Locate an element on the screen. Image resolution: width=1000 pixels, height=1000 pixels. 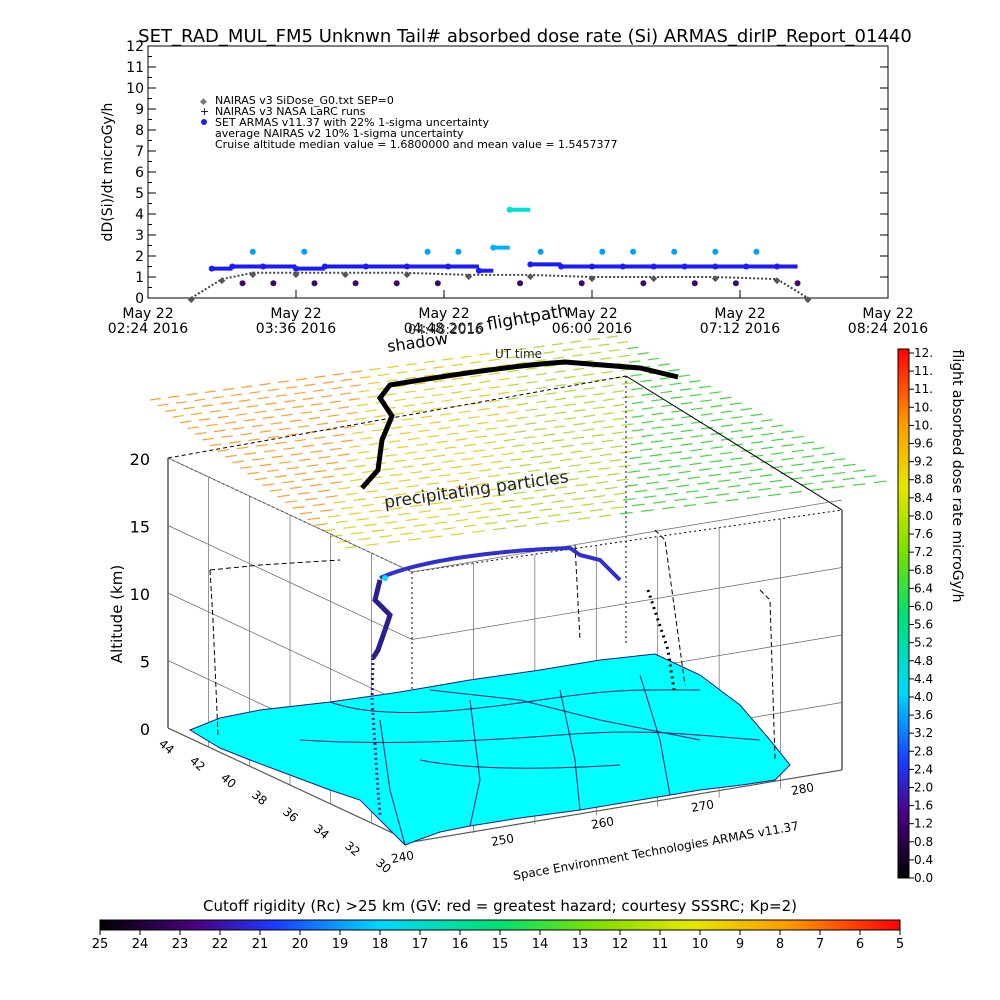
latitude-tick-label: 42 is located at coordinates (197, 764).